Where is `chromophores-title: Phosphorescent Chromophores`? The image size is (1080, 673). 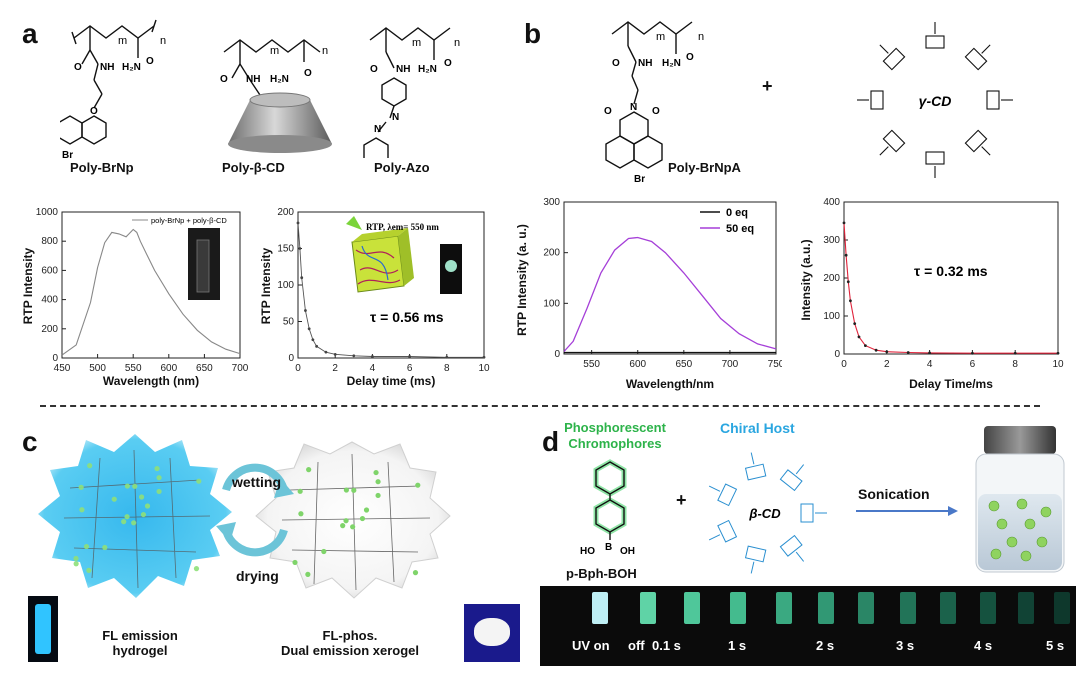 chromophores-title: Phosphorescent Chromophores is located at coordinates (615, 435).